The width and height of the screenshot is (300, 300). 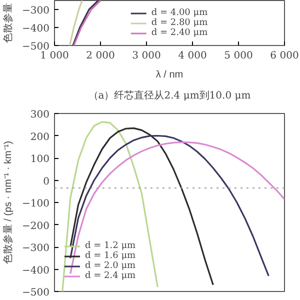 I want to click on legend-label: d = 2.0 μm, so click(x=110, y=266).